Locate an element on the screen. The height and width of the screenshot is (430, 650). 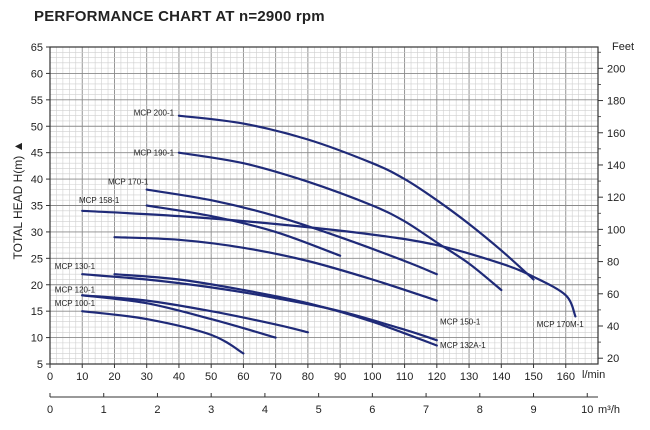
secondary-x-tick-label: 7 is located at coordinates (426, 410).